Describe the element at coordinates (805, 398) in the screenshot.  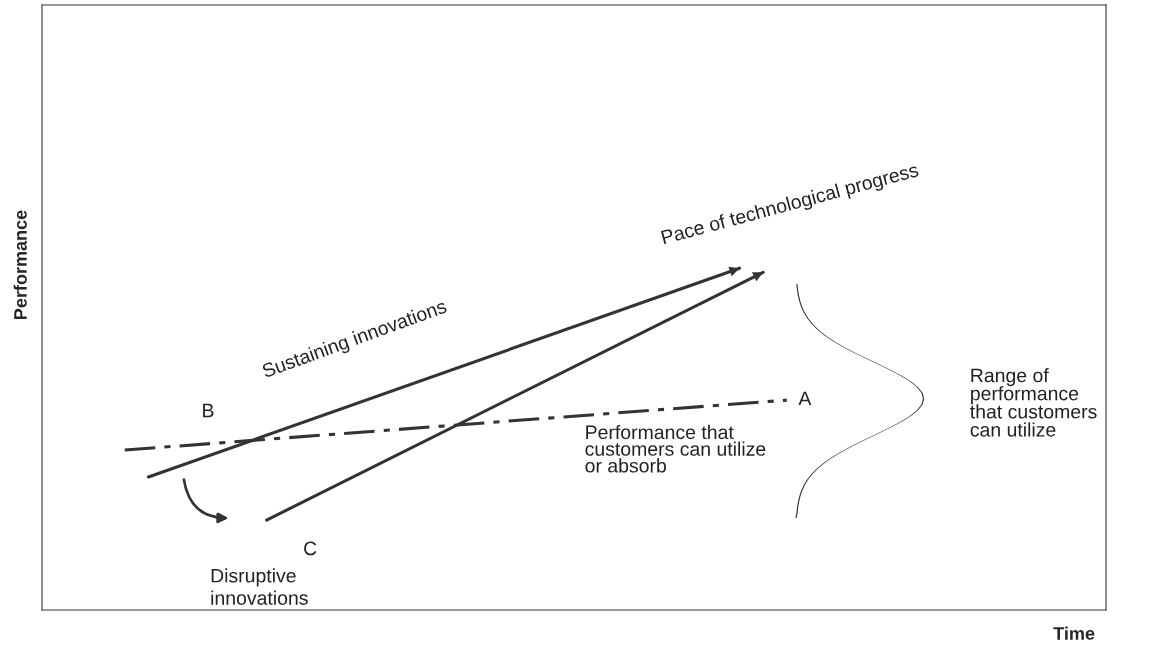
I see `annotation: A` at that location.